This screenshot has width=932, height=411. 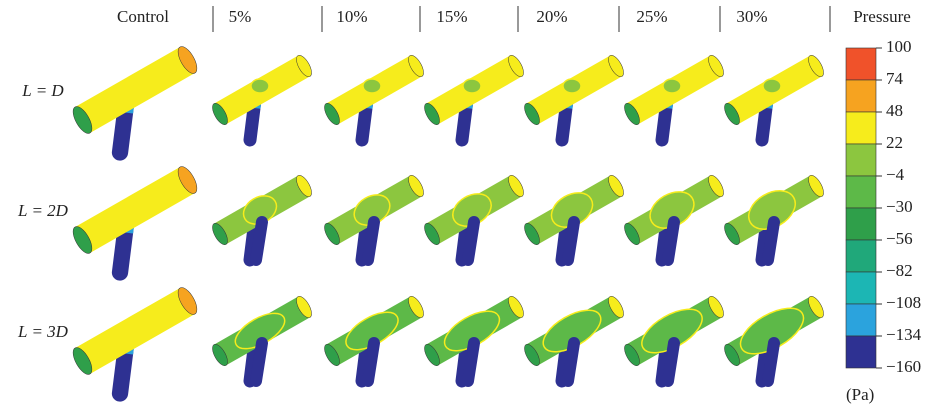 I want to click on column-header: 10%, so click(x=351, y=16).